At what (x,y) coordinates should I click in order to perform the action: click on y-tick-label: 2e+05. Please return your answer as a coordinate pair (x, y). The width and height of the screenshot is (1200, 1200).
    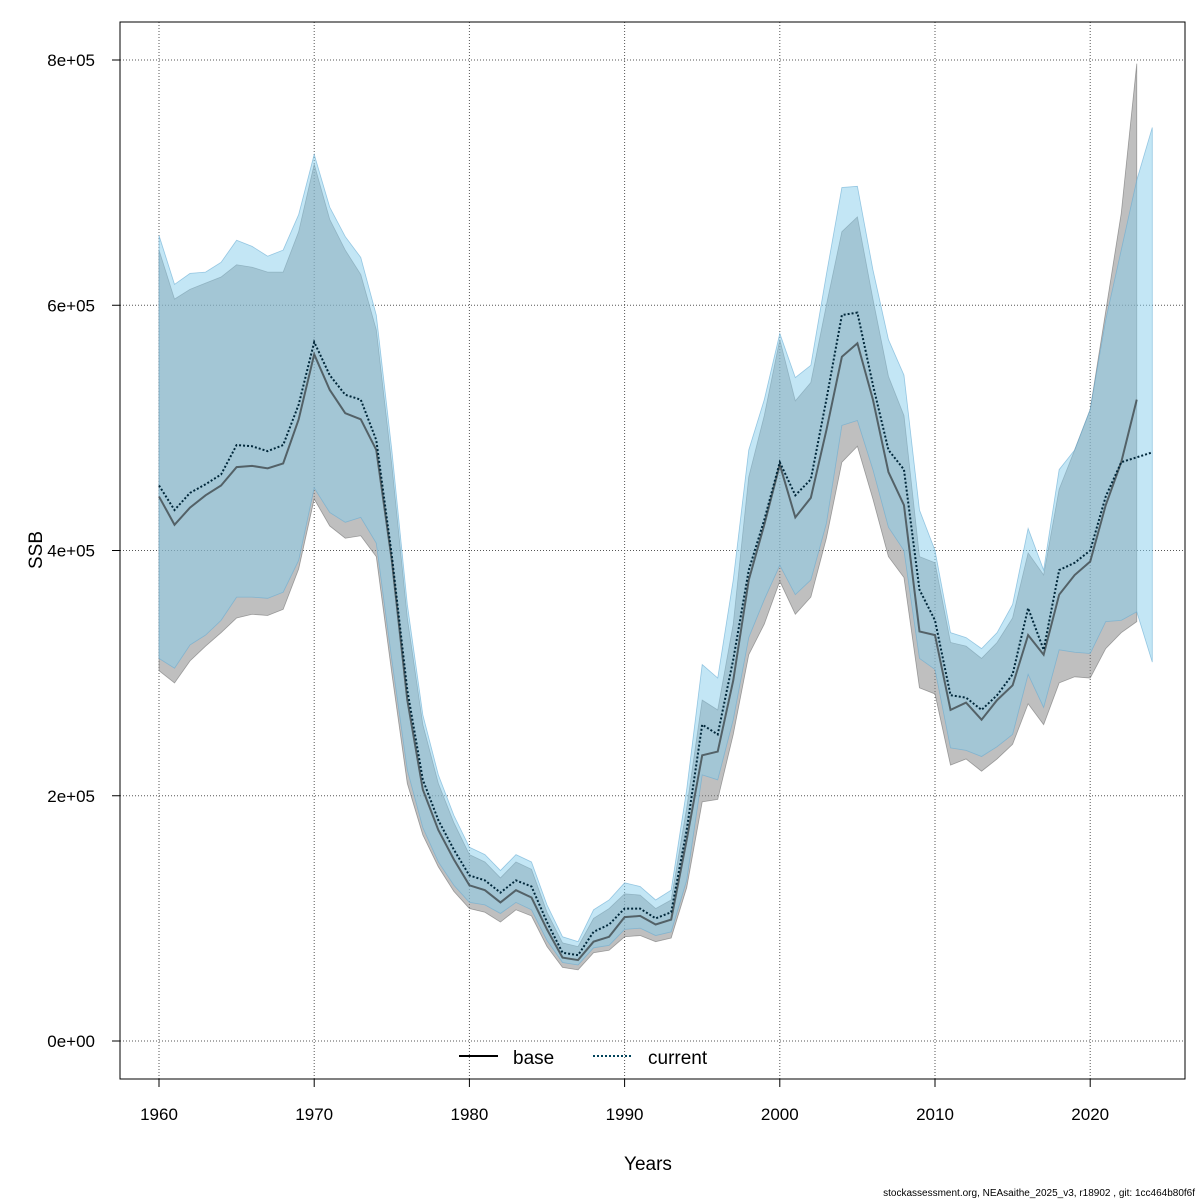
    Looking at the image, I should click on (71, 796).